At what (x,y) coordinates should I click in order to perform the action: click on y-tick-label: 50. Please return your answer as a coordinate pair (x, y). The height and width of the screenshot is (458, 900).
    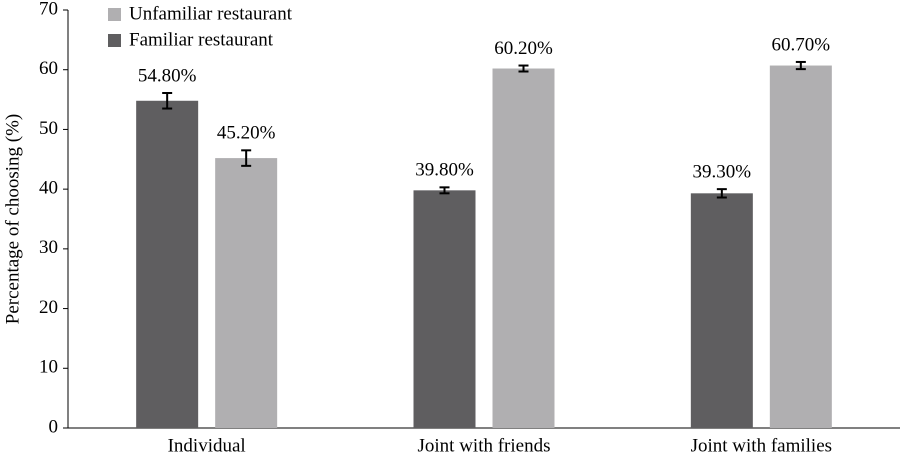
    Looking at the image, I should click on (48, 128).